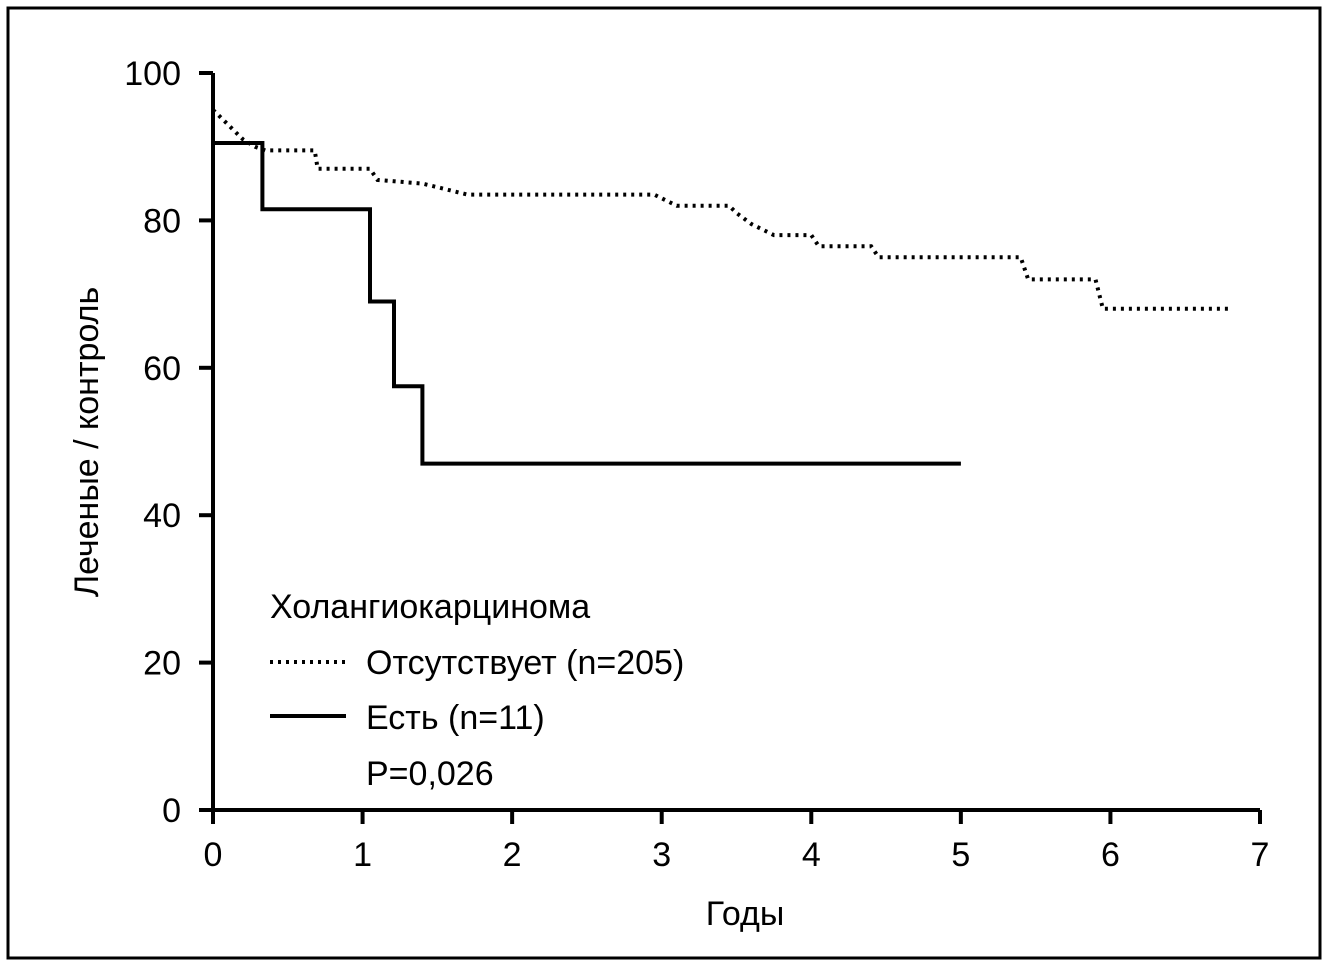 The height and width of the screenshot is (971, 1328). I want to click on x-tick-label: 1, so click(362, 855).